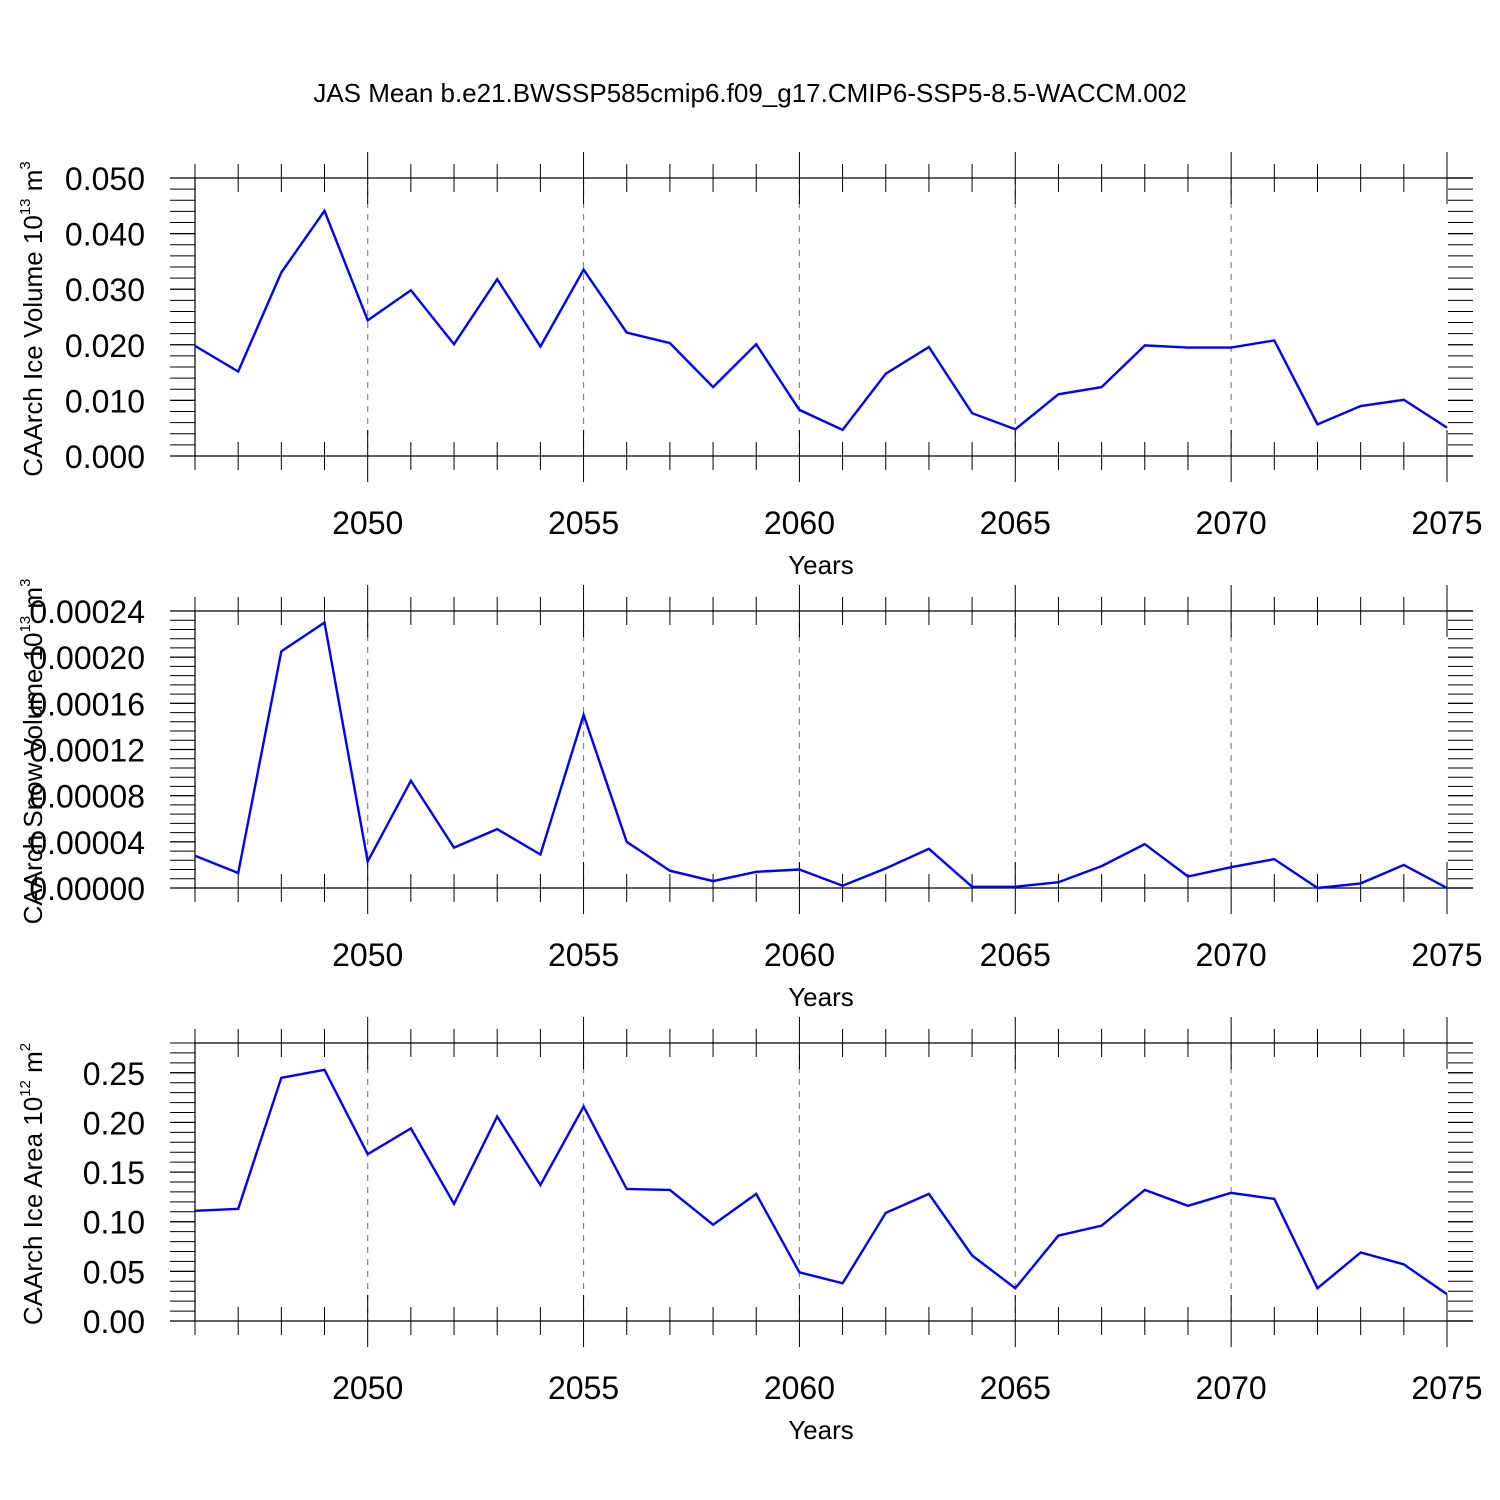  What do you see at coordinates (105, 235) in the screenshot?
I see `y-tick-label: 0.040` at bounding box center [105, 235].